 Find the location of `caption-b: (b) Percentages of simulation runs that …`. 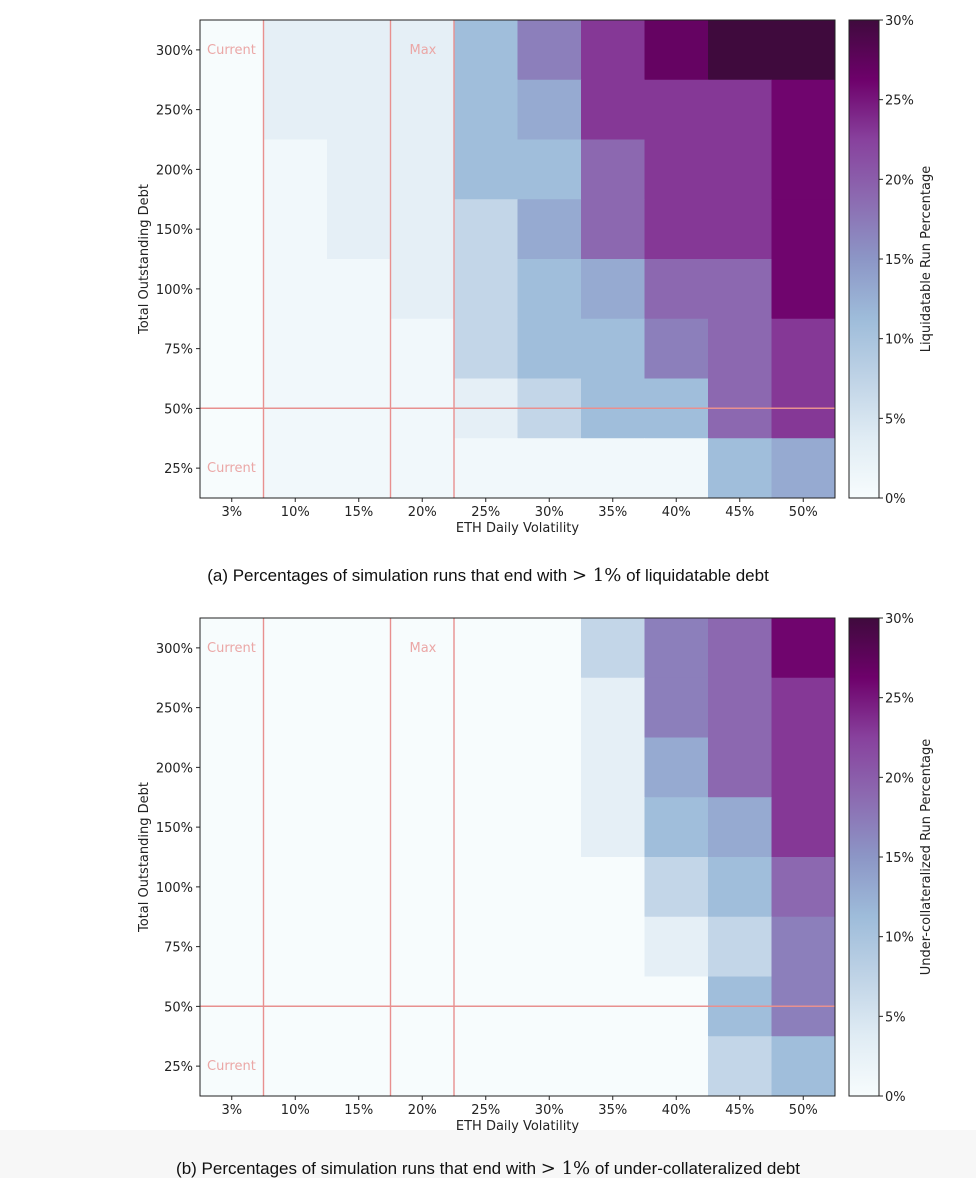

caption-b: (b) Percentages of simulation runs that … is located at coordinates (488, 1168).